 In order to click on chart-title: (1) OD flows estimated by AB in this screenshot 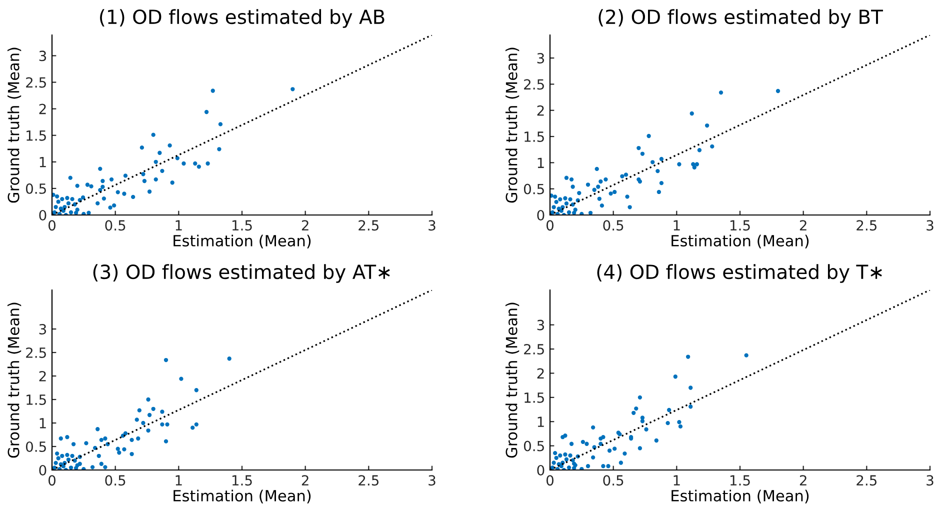, I will do `click(242, 18)`.